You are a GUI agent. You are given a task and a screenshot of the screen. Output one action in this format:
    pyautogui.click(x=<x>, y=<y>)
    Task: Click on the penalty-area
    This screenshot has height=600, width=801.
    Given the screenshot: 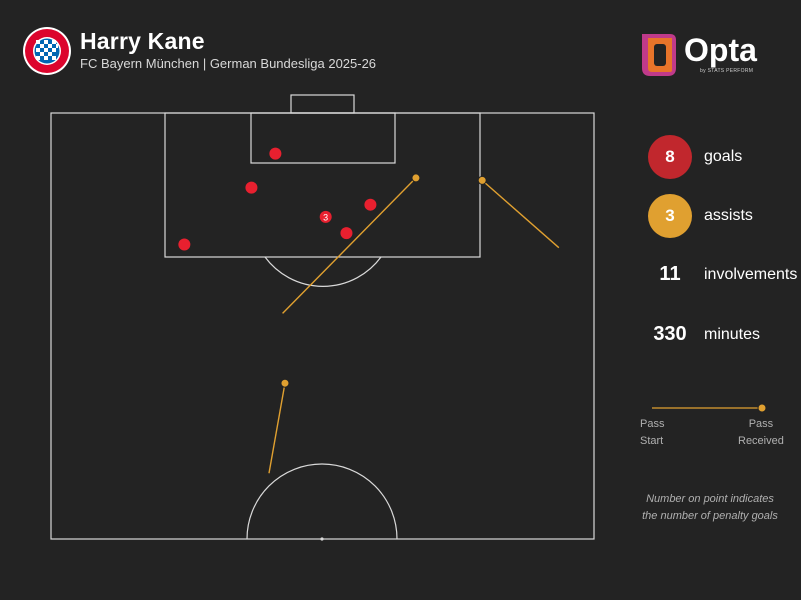 What is the action you would take?
    pyautogui.click(x=322, y=185)
    